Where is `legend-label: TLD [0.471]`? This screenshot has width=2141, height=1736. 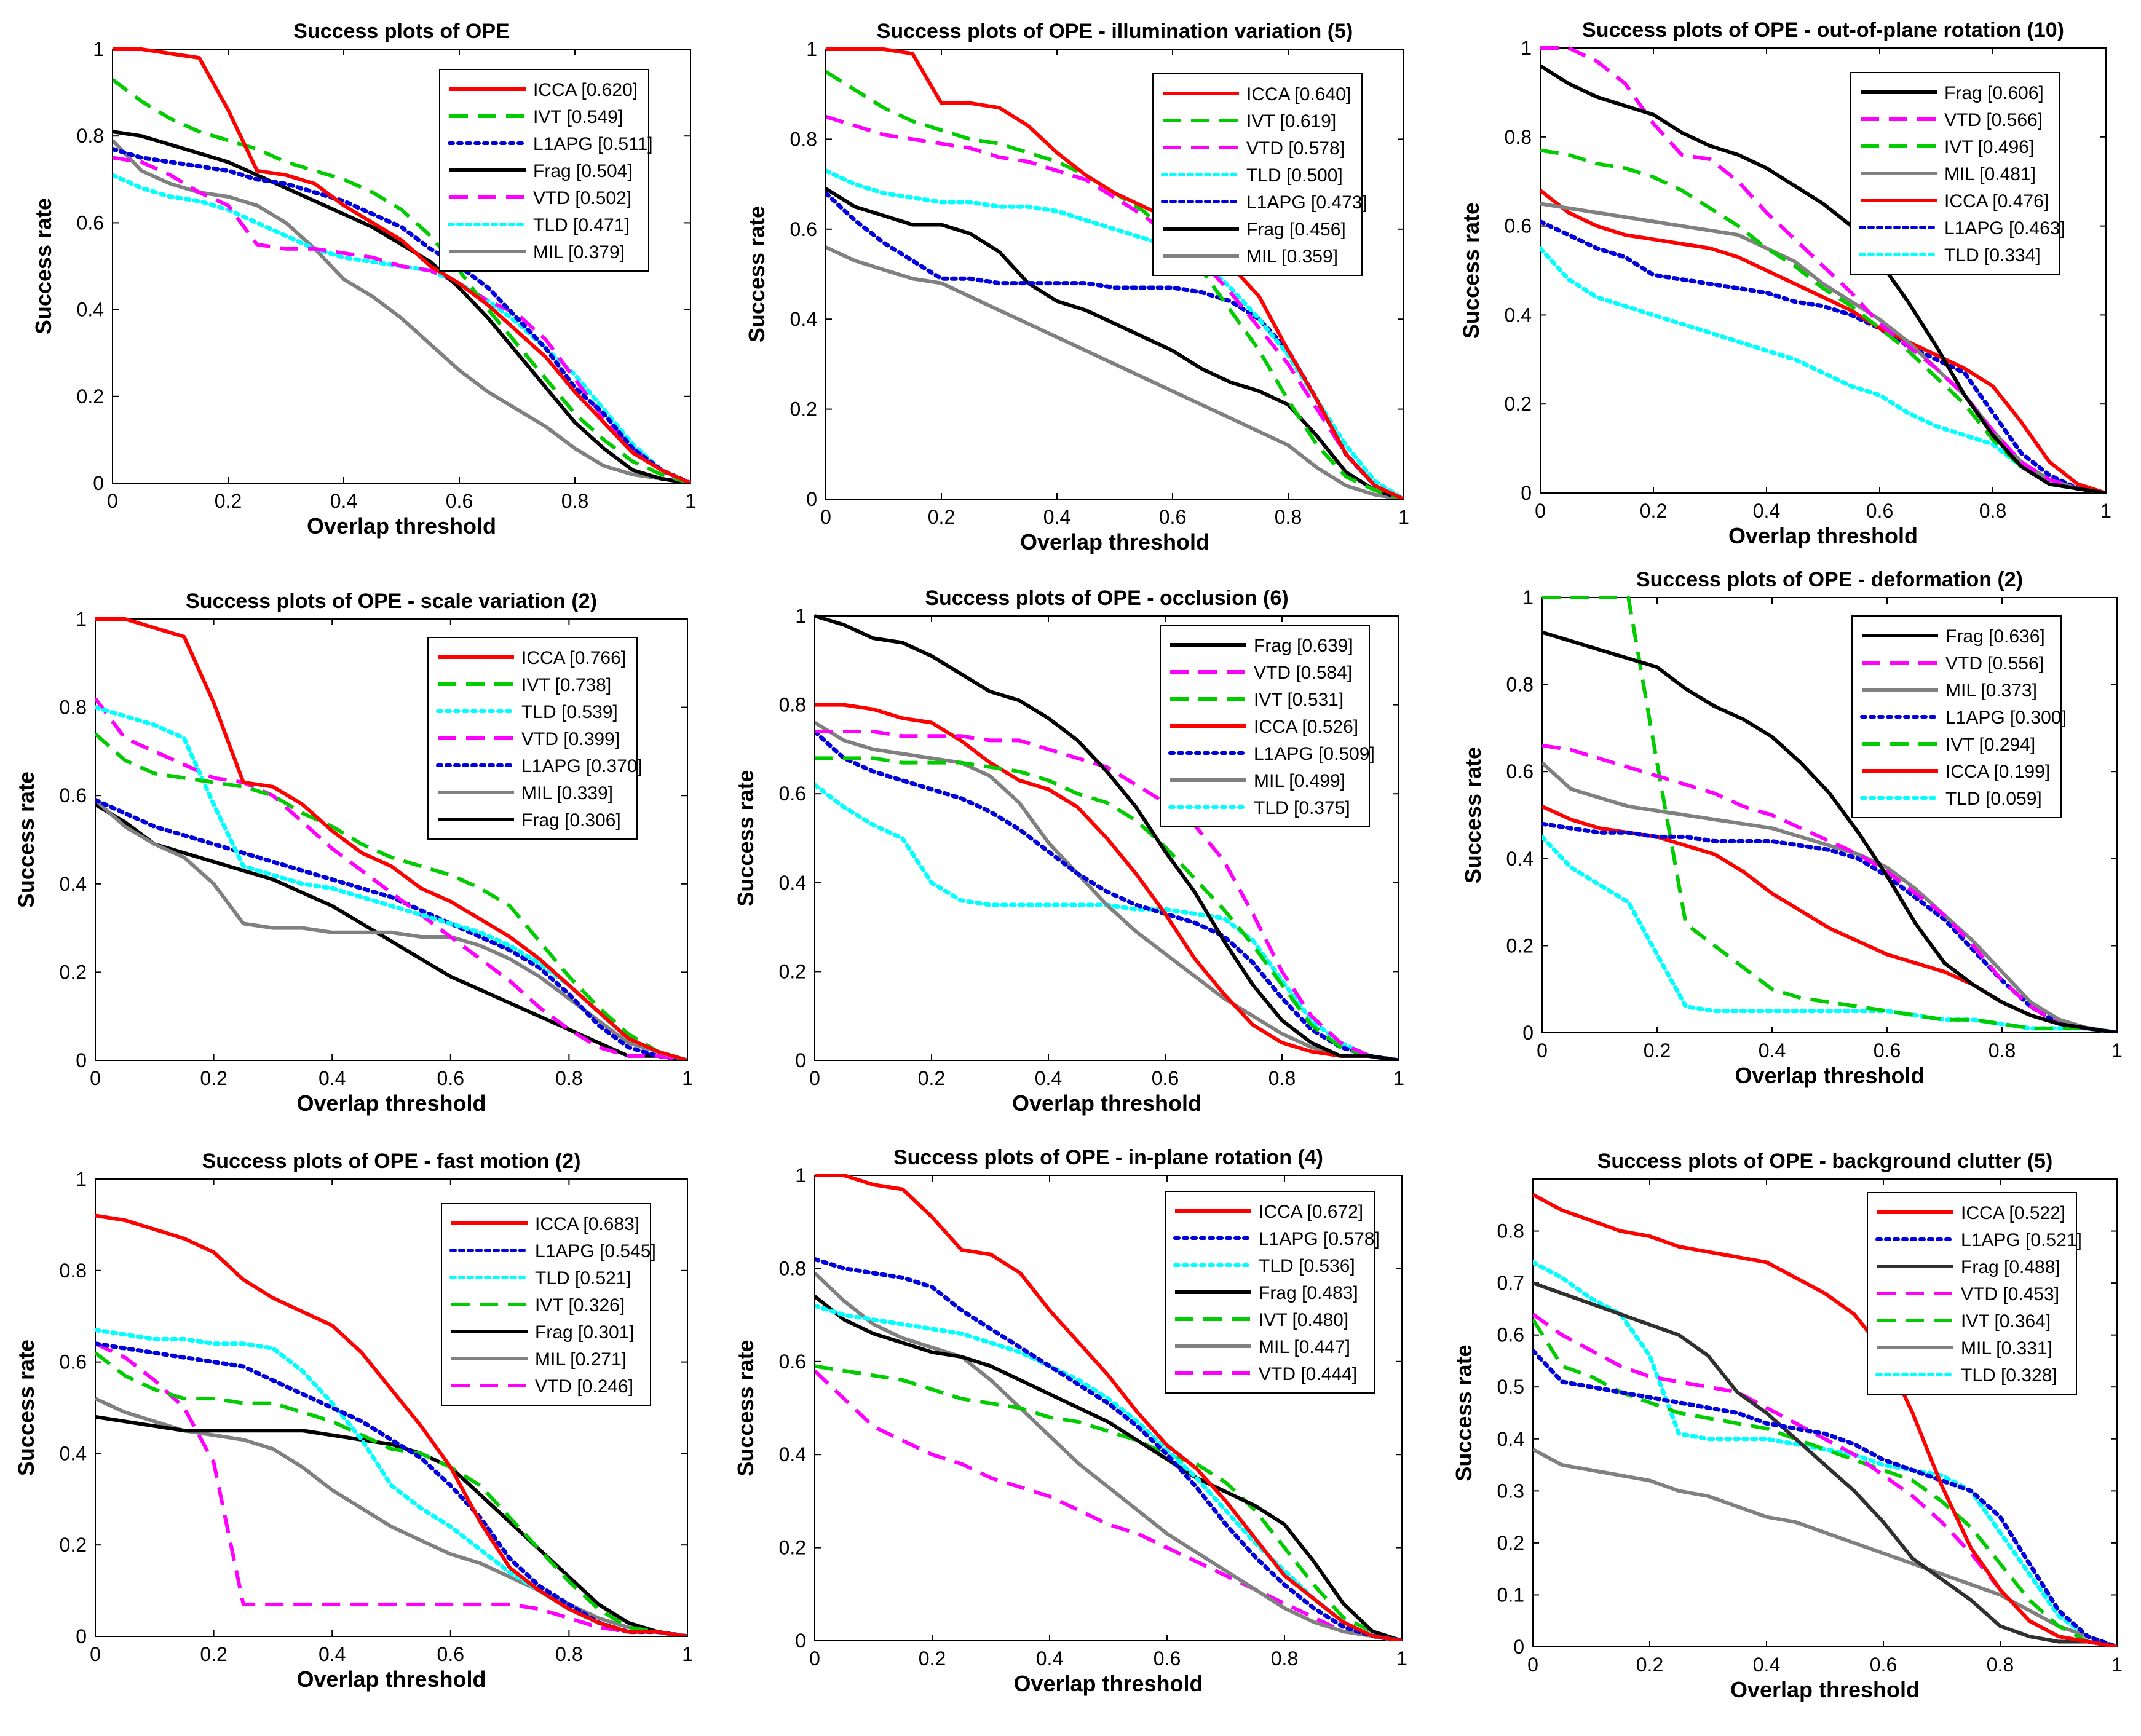
legend-label: TLD [0.471] is located at coordinates (581, 225).